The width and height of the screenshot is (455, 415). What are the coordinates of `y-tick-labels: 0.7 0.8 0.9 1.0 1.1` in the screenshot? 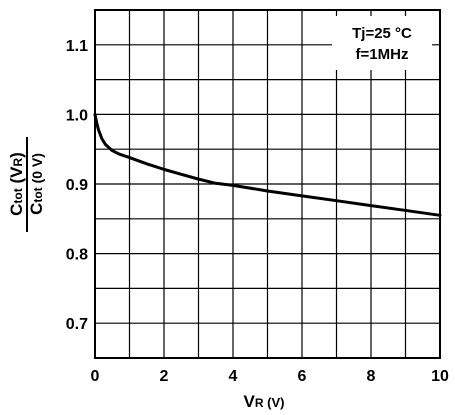 It's located at (77, 185).